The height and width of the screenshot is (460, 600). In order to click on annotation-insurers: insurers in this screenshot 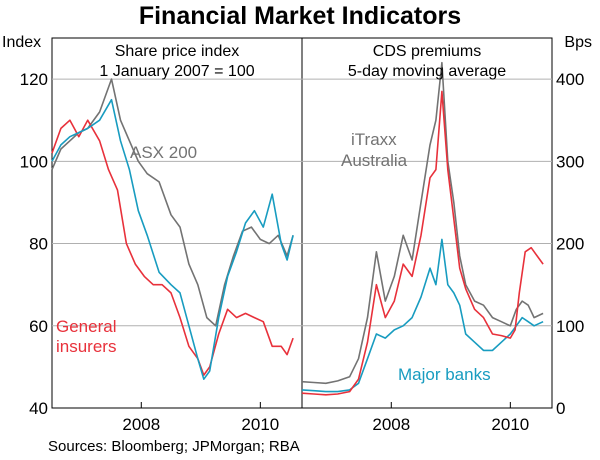, I will do `click(86, 346)`.